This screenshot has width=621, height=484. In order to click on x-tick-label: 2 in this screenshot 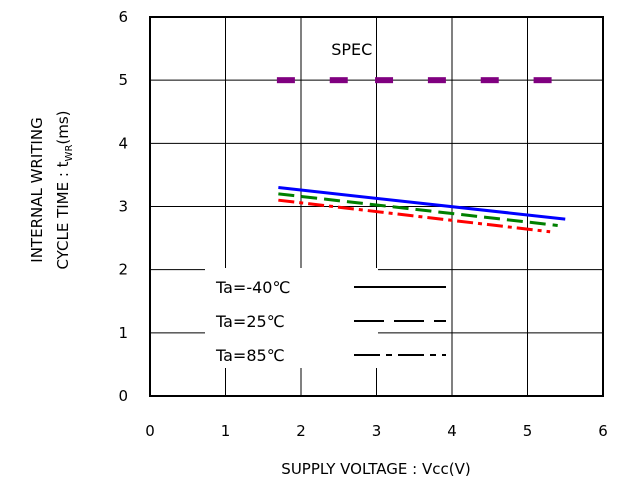, I will do `click(301, 431)`.